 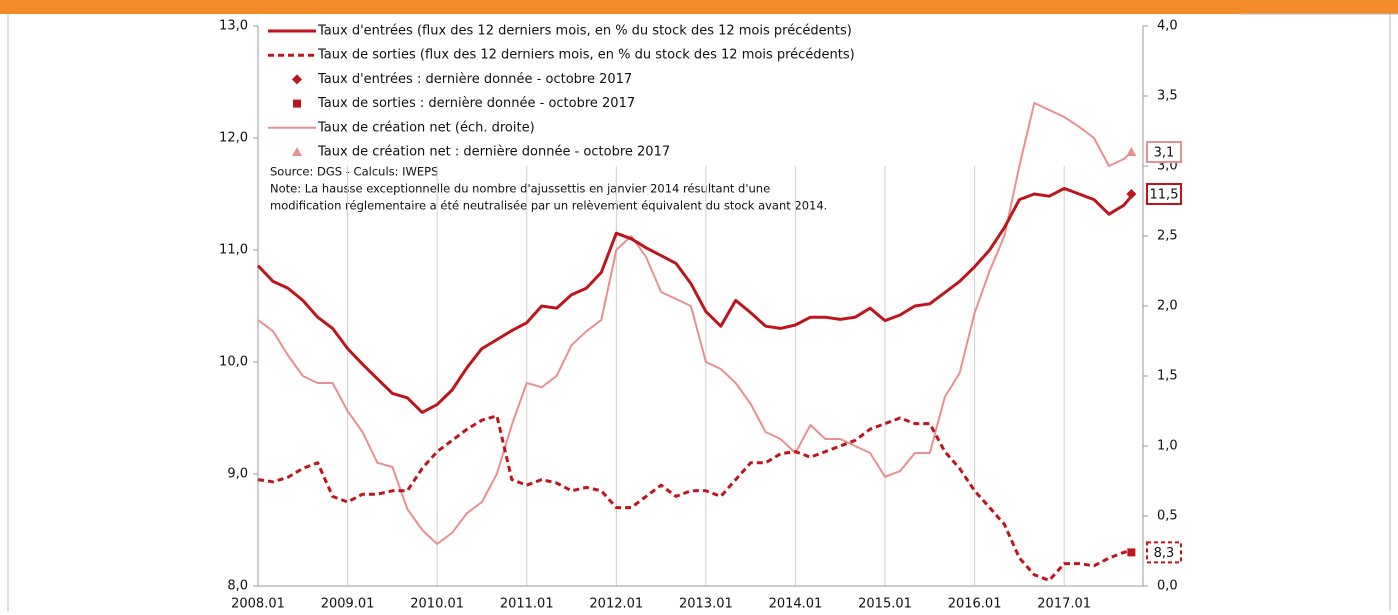 What do you see at coordinates (1167, 96) in the screenshot?
I see `y2-tick-label: 3,5` at bounding box center [1167, 96].